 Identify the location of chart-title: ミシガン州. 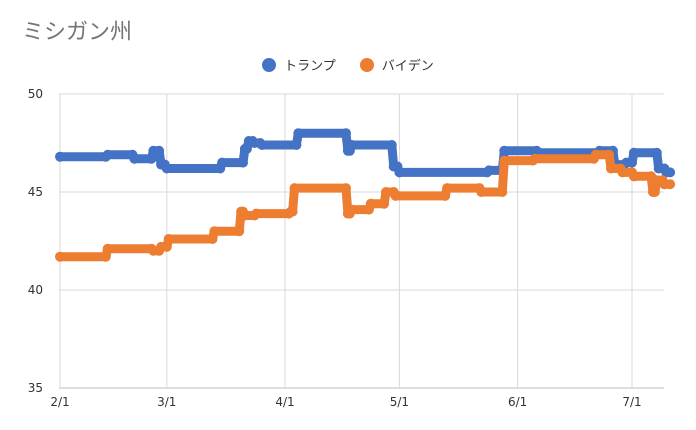
(77, 32).